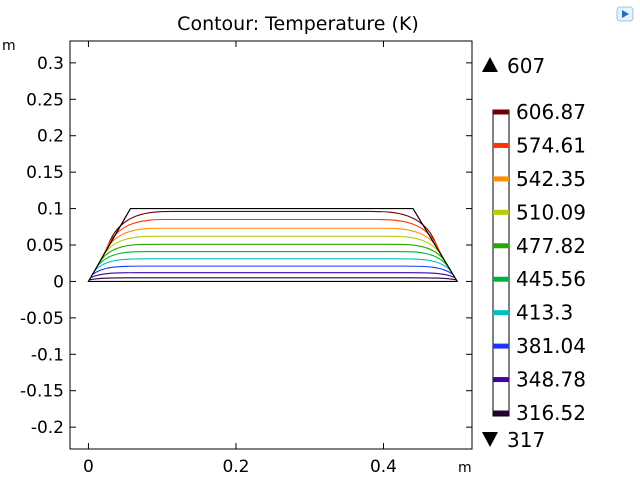  Describe the element at coordinates (625, 14) in the screenshot. I see `toolbar-icon` at that location.